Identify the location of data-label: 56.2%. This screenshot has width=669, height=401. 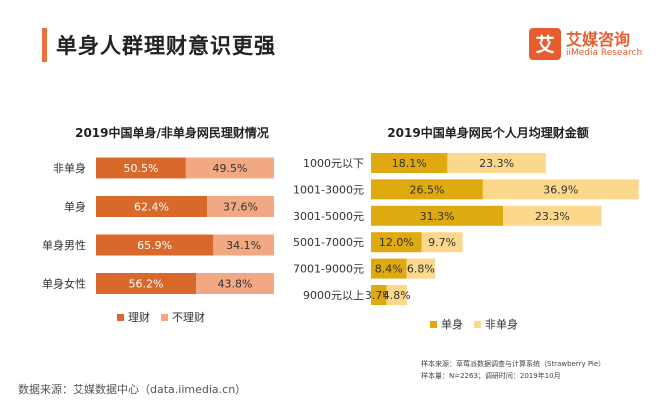
(146, 284).